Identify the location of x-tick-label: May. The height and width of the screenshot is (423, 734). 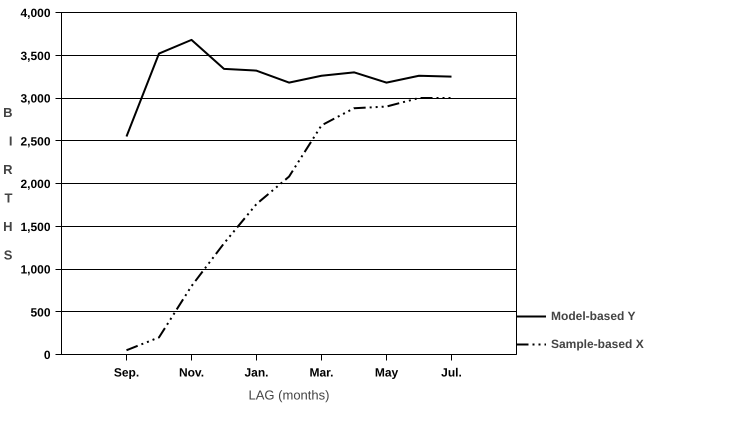
(386, 373).